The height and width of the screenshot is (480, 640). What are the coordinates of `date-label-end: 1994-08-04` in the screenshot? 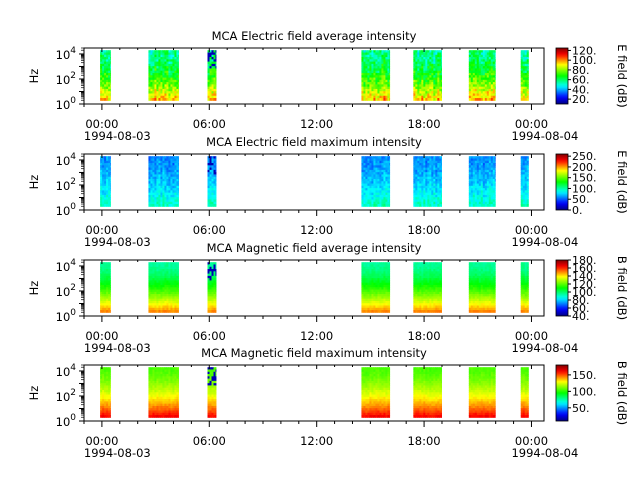 It's located at (544, 136).